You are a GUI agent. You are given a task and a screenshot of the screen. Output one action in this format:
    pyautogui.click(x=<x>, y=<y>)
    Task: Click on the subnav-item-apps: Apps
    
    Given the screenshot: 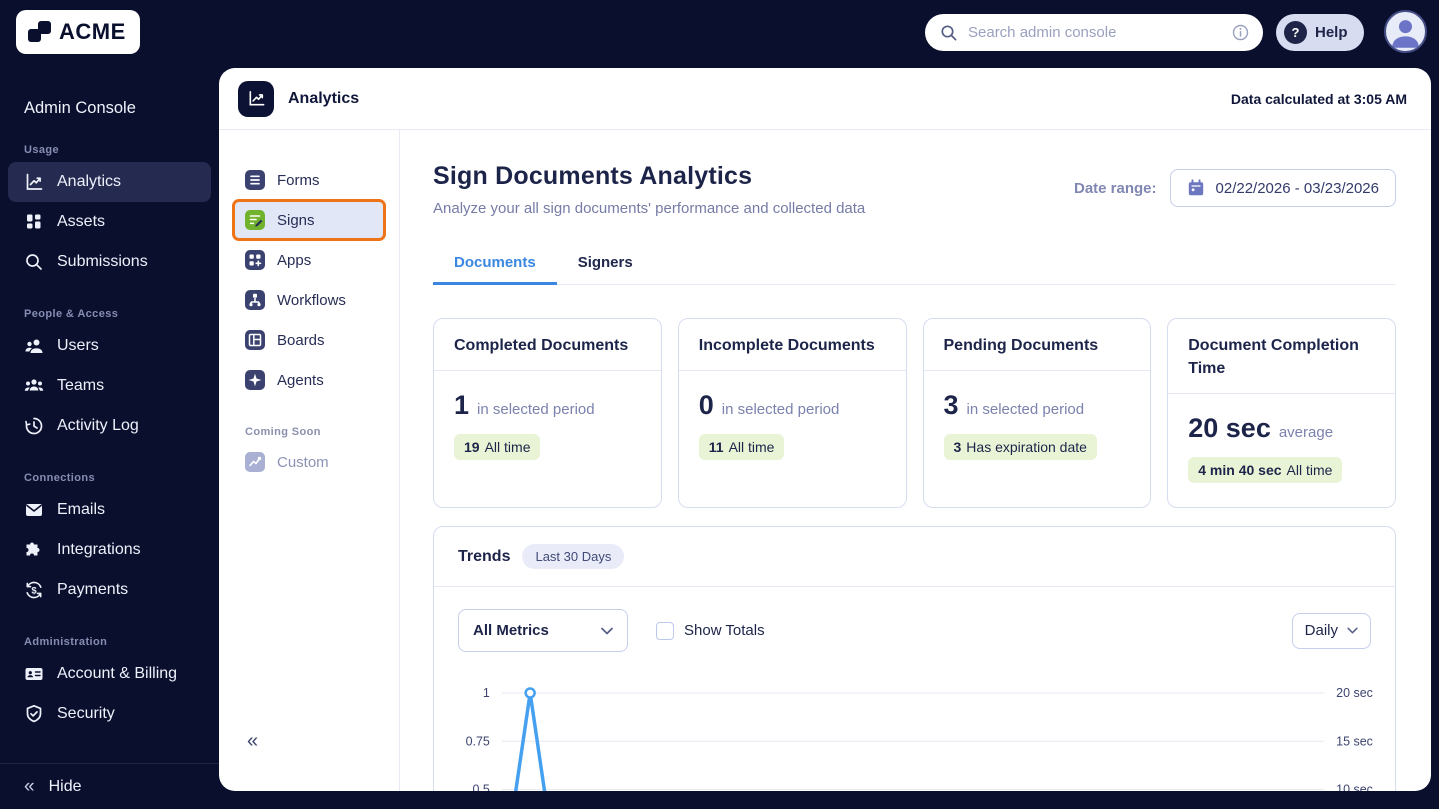 What is the action you would take?
    pyautogui.click(x=309, y=260)
    